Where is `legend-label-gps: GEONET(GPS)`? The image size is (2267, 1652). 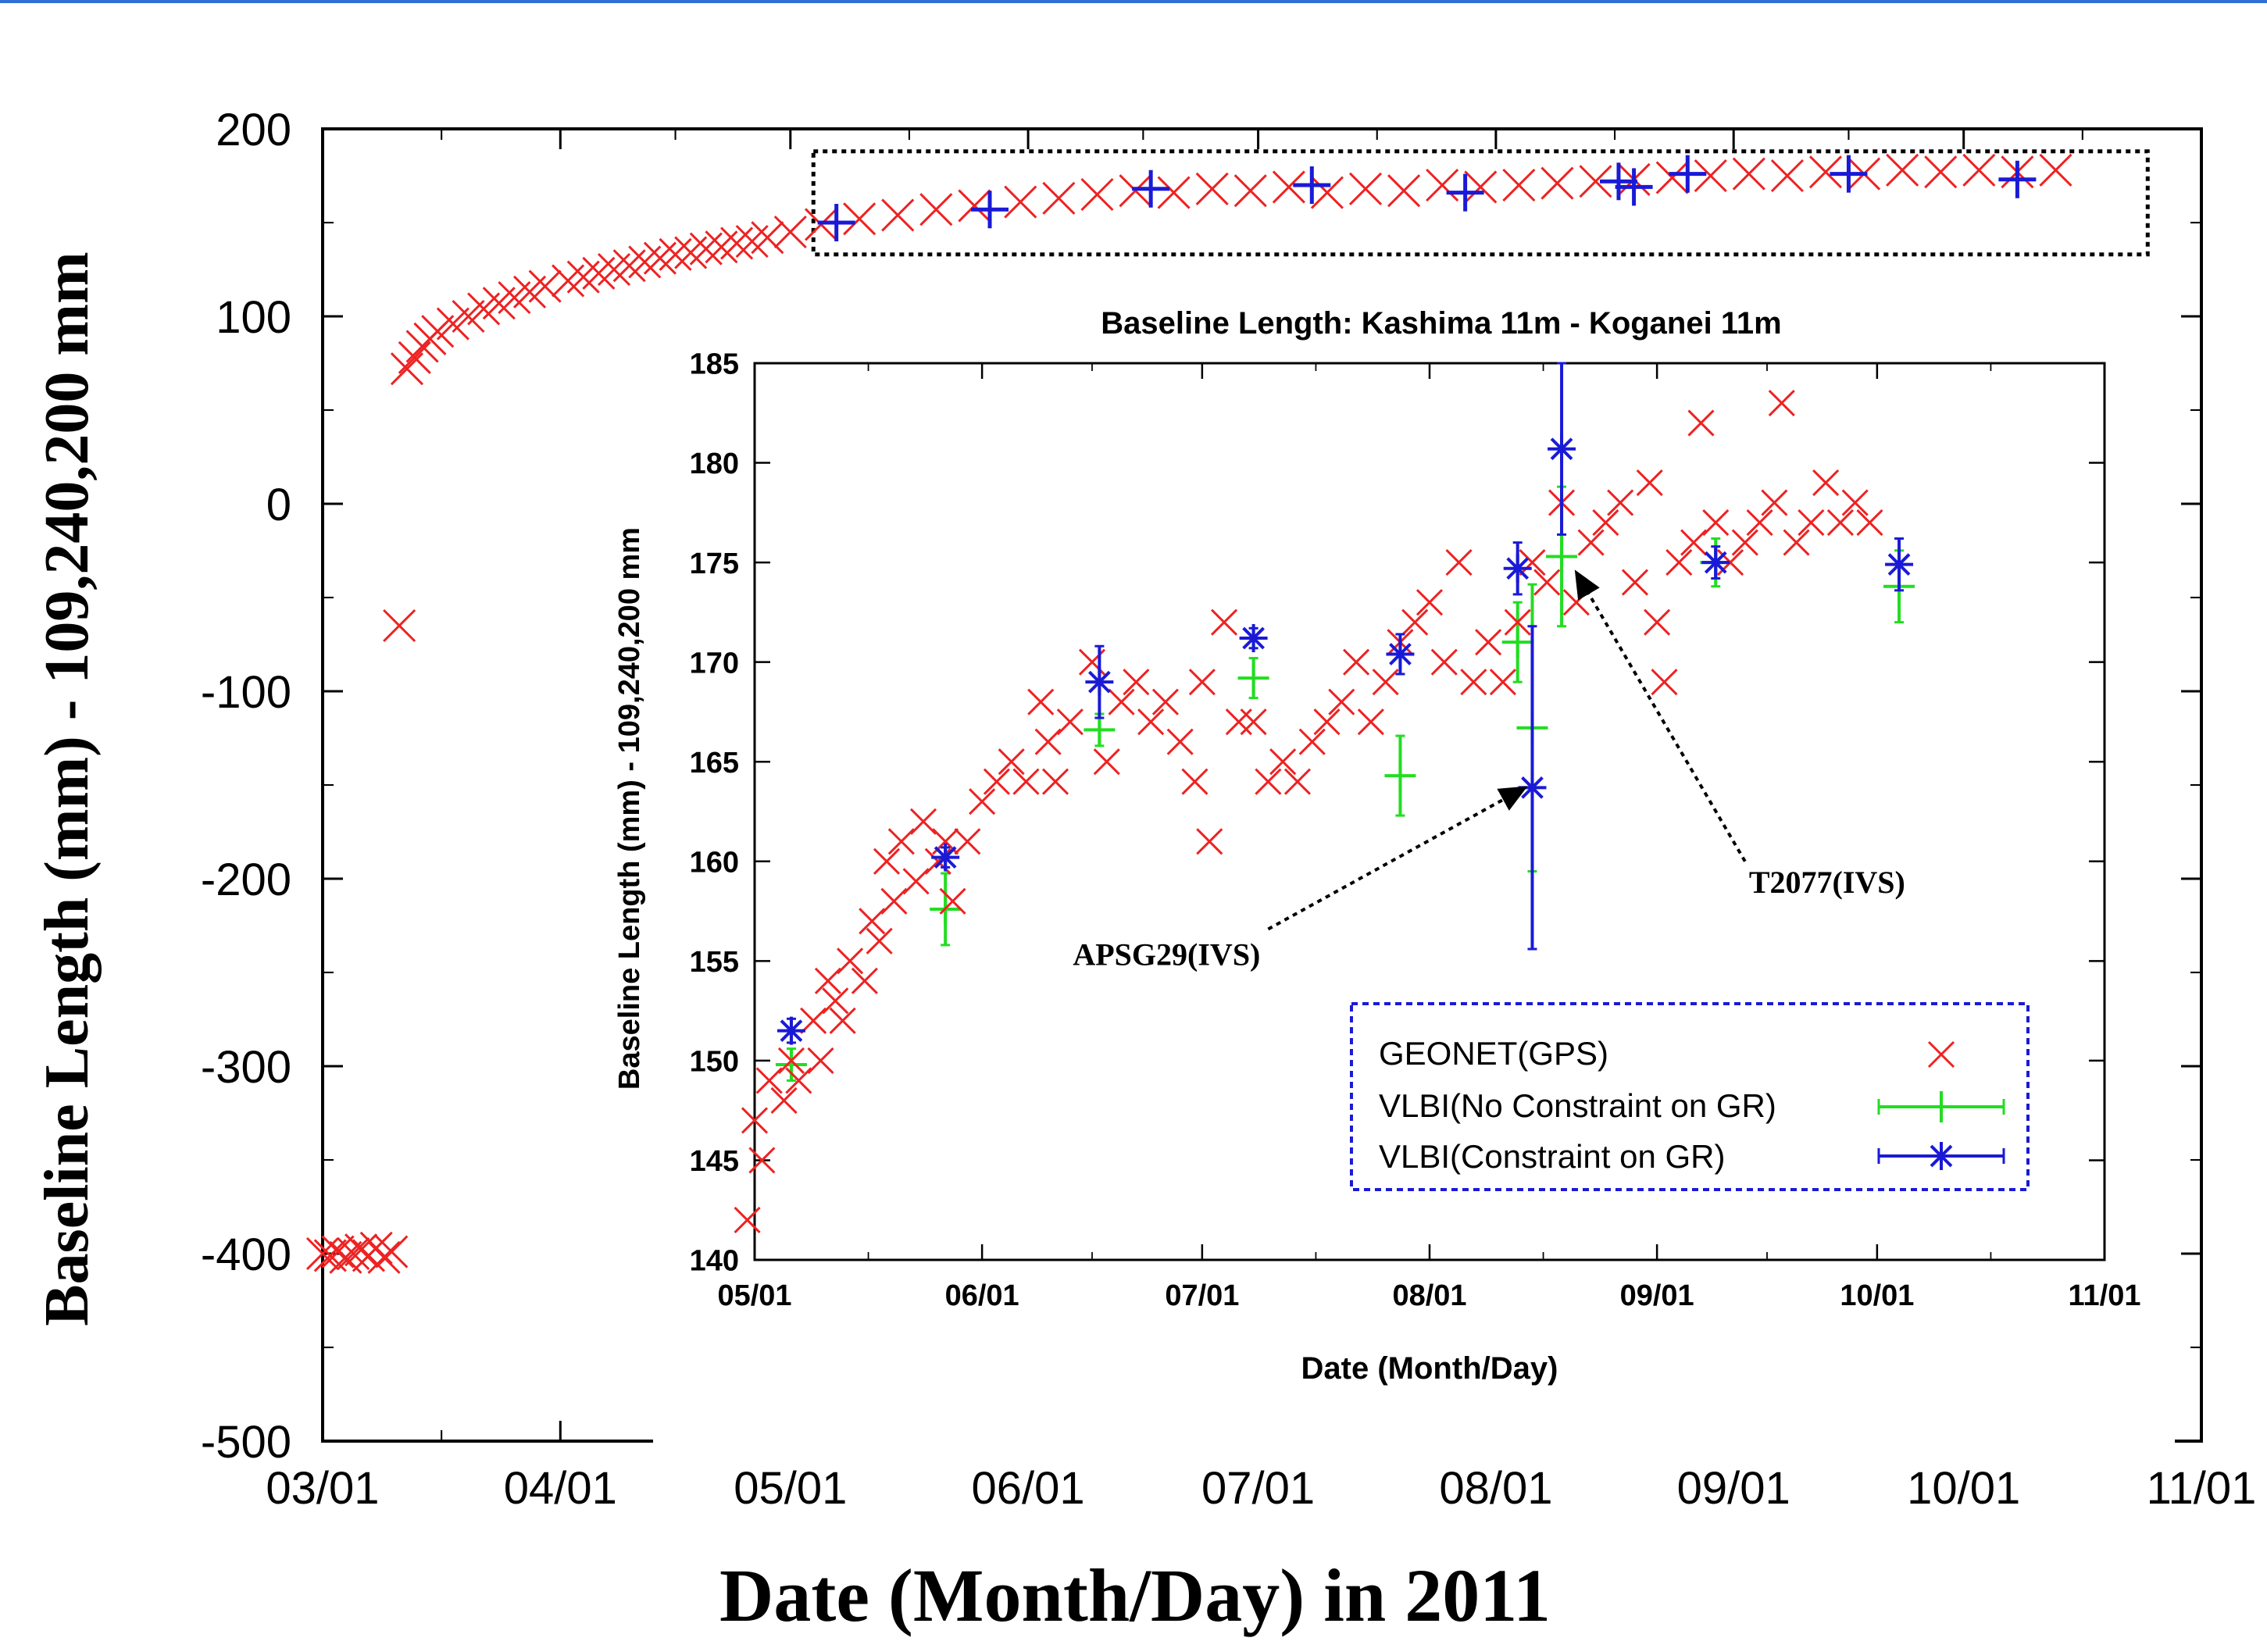 legend-label-gps: GEONET(GPS) is located at coordinates (1493, 1053).